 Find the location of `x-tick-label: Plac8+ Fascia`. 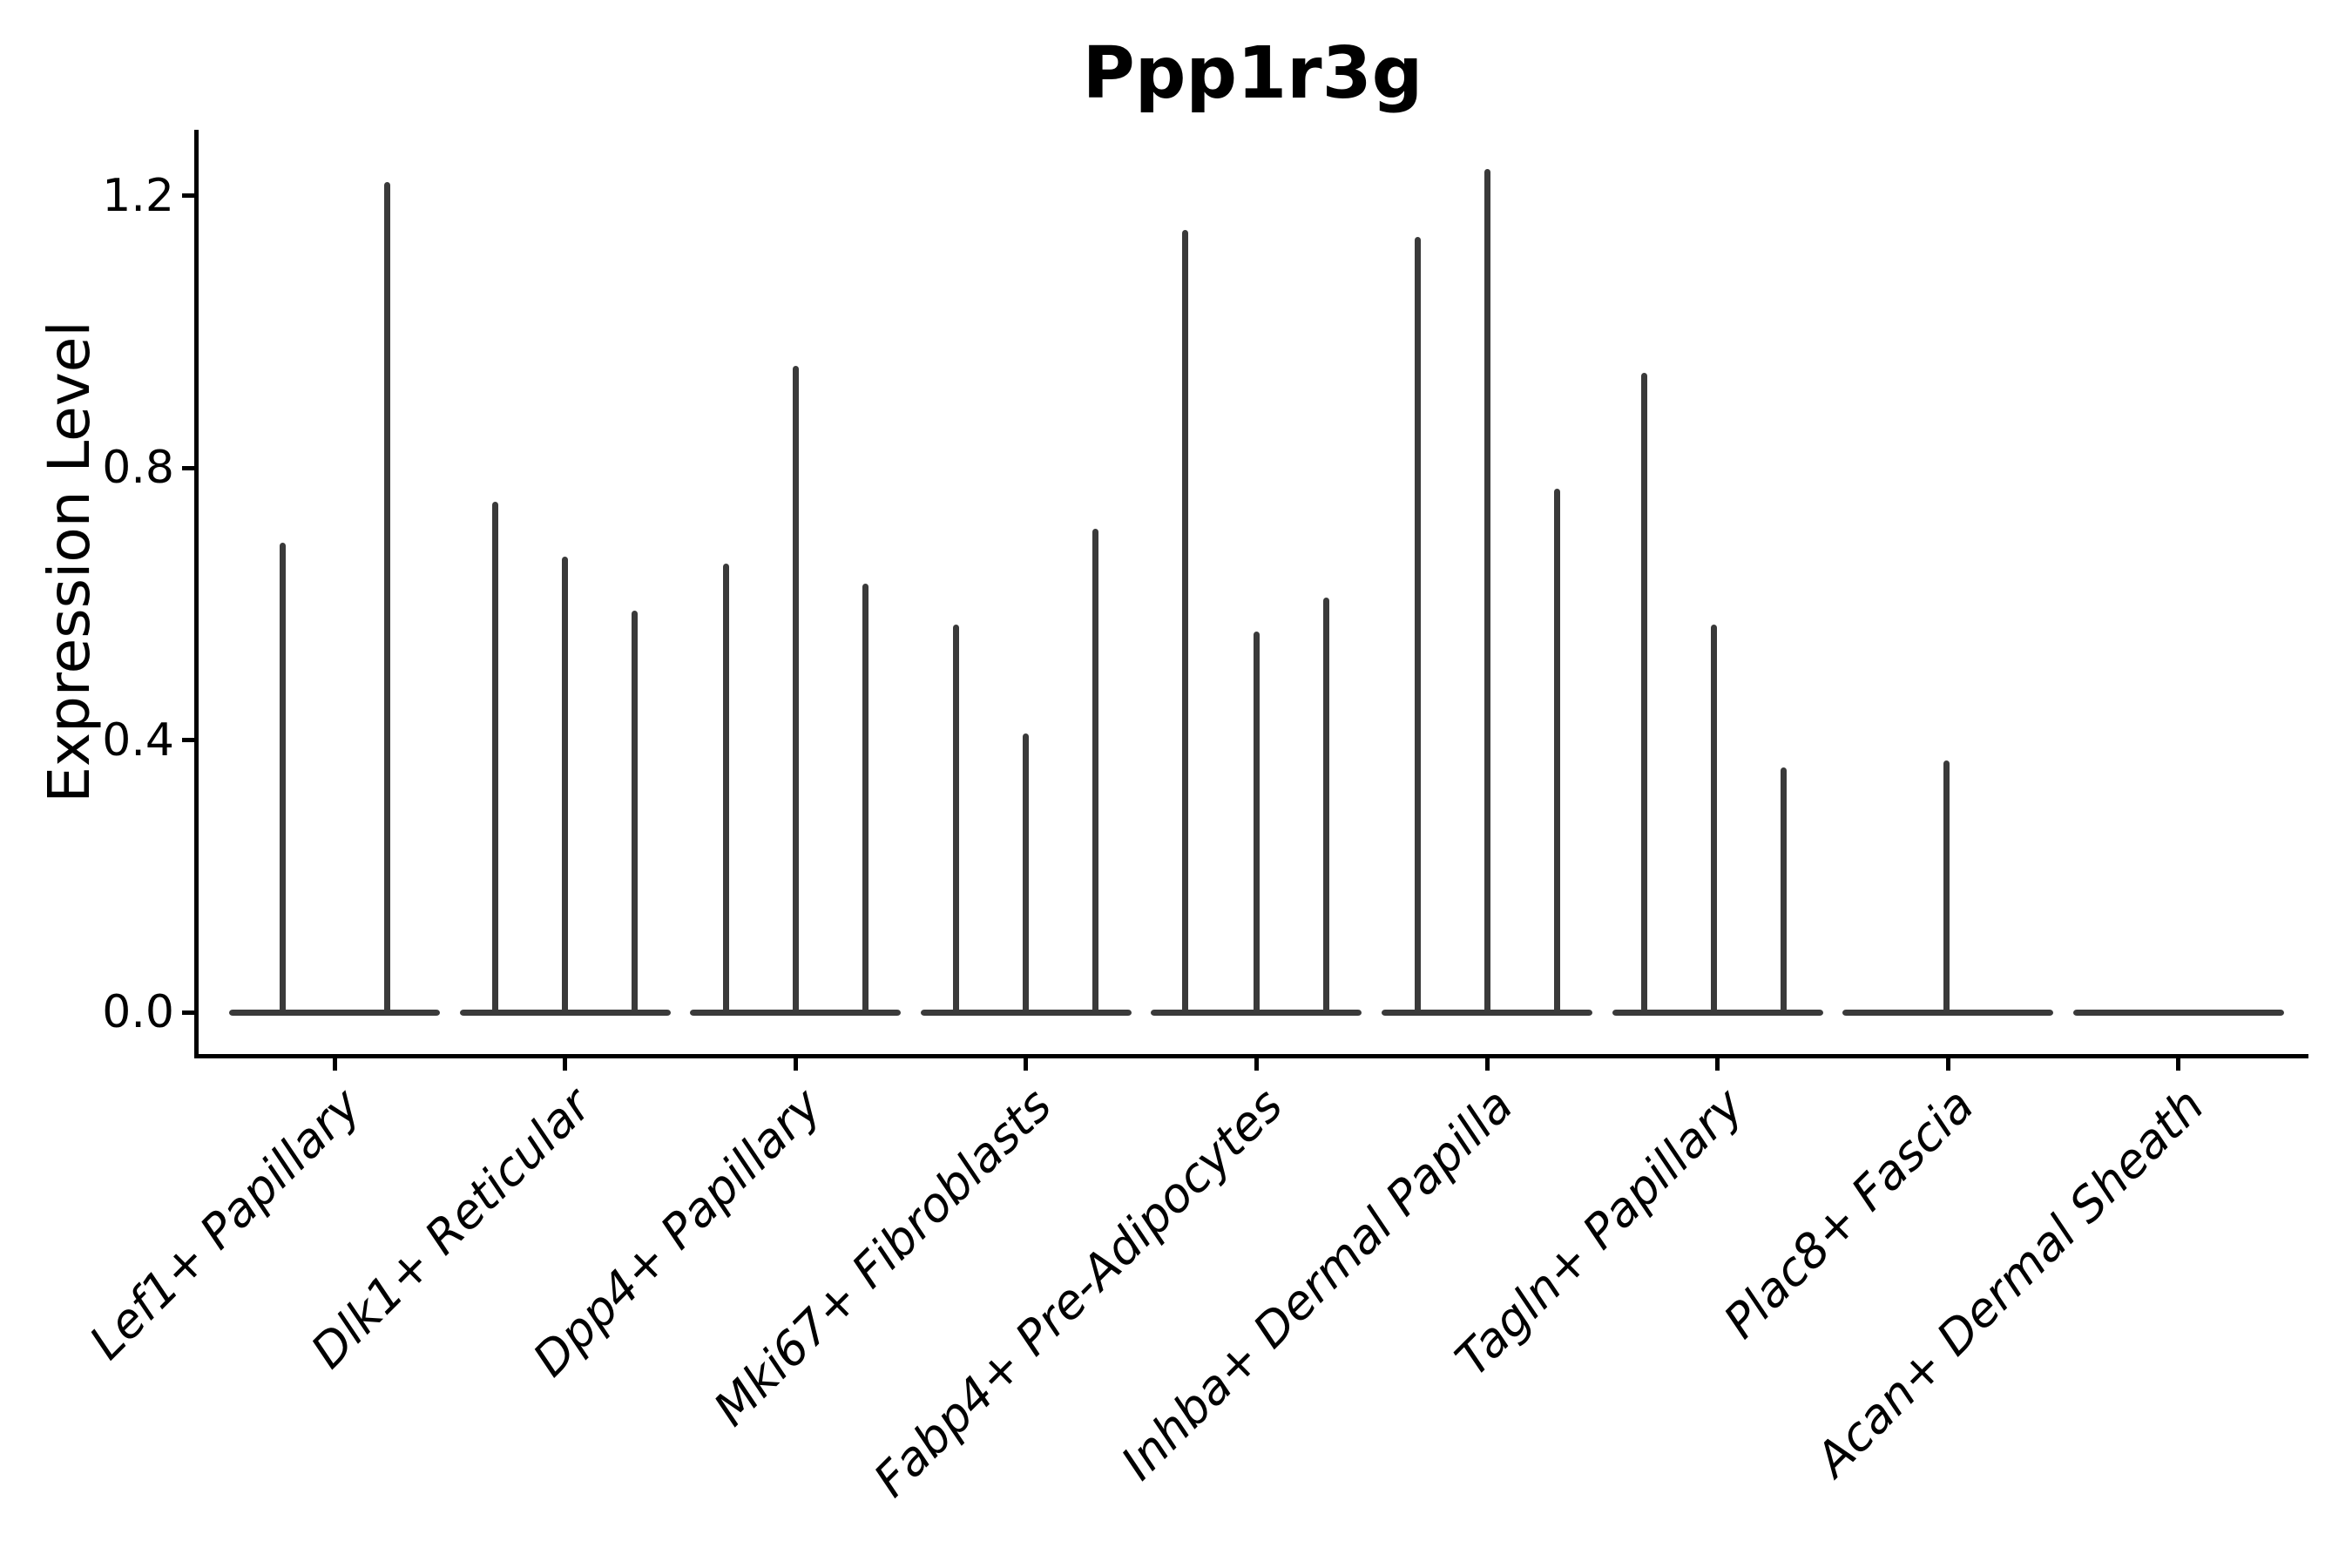

x-tick-label: Plac8+ Fascia is located at coordinates (1848, 1213).